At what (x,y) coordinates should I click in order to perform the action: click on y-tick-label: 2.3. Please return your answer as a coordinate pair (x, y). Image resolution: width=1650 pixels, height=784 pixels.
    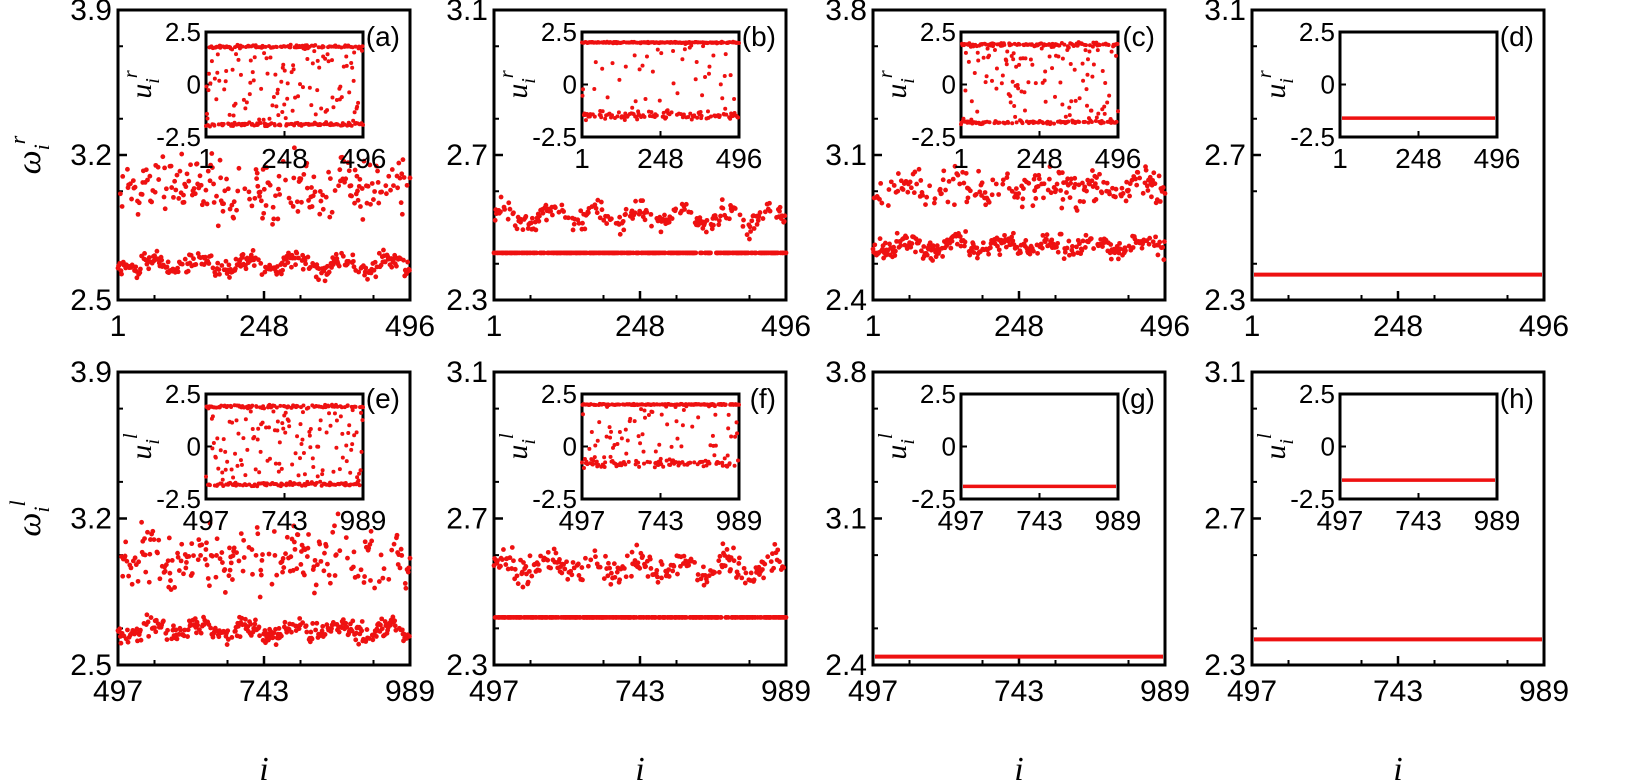
    Looking at the image, I should click on (1225, 300).